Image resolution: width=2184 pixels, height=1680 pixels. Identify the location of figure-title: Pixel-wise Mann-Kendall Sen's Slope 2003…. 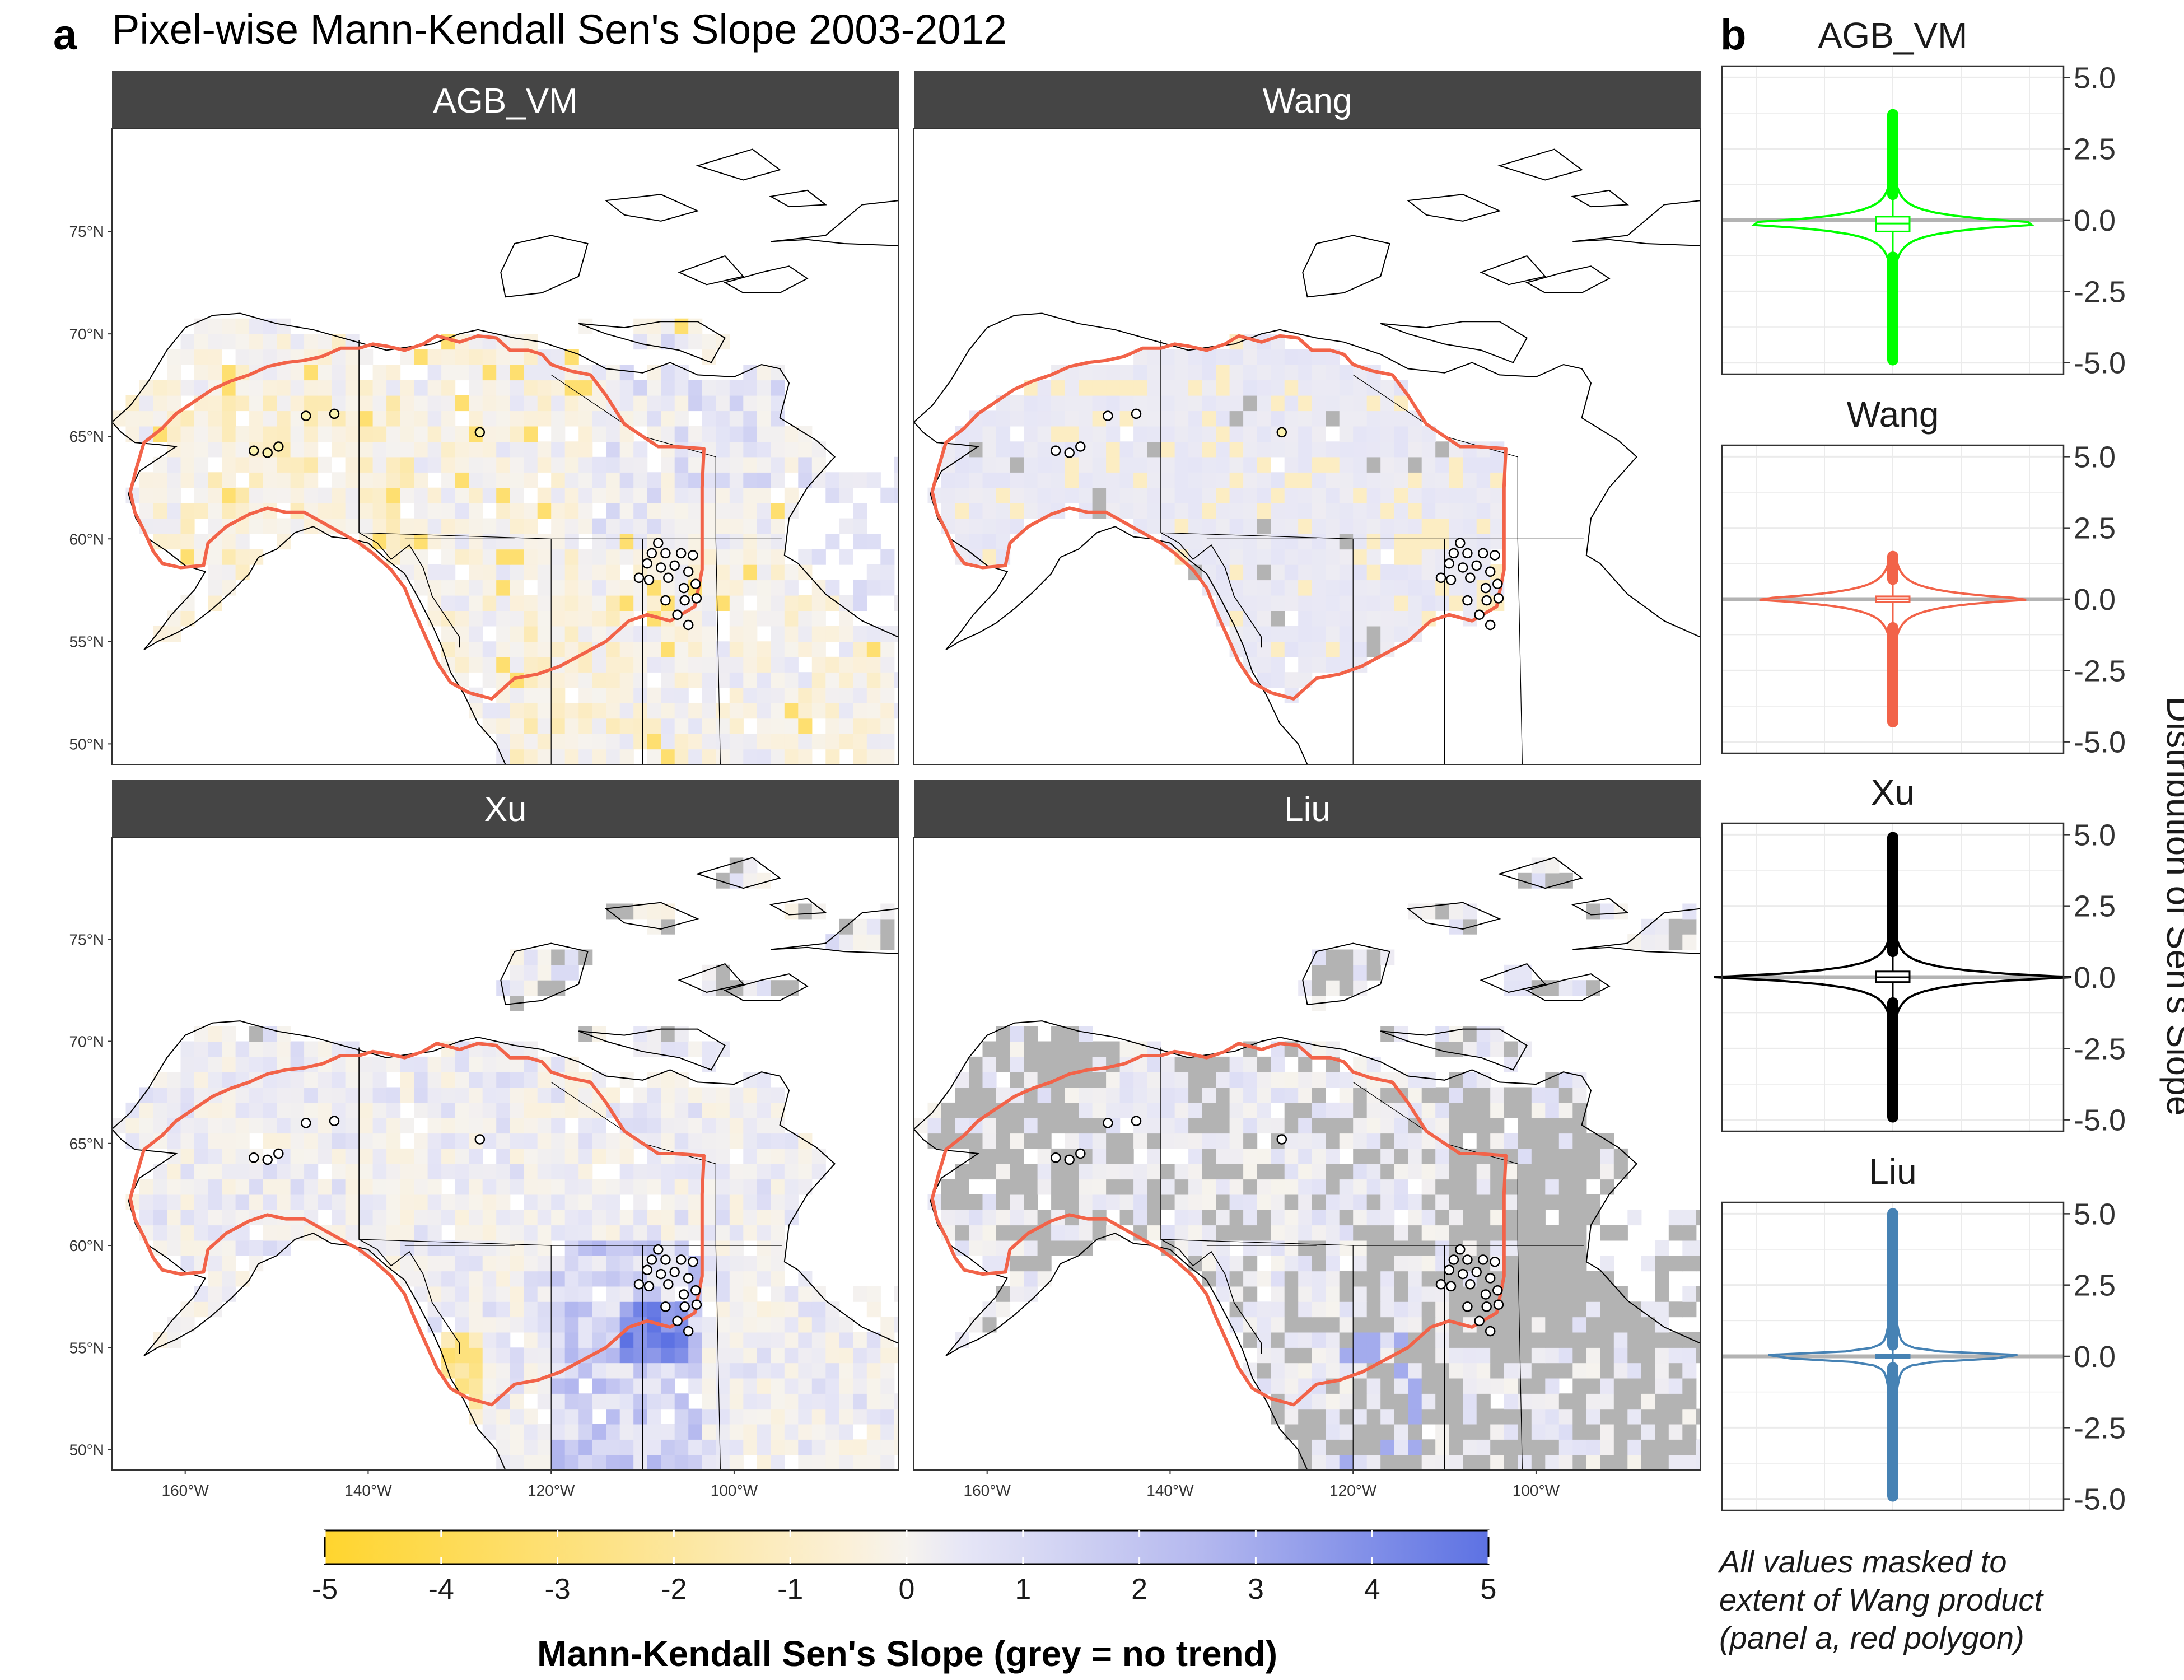
(560, 30).